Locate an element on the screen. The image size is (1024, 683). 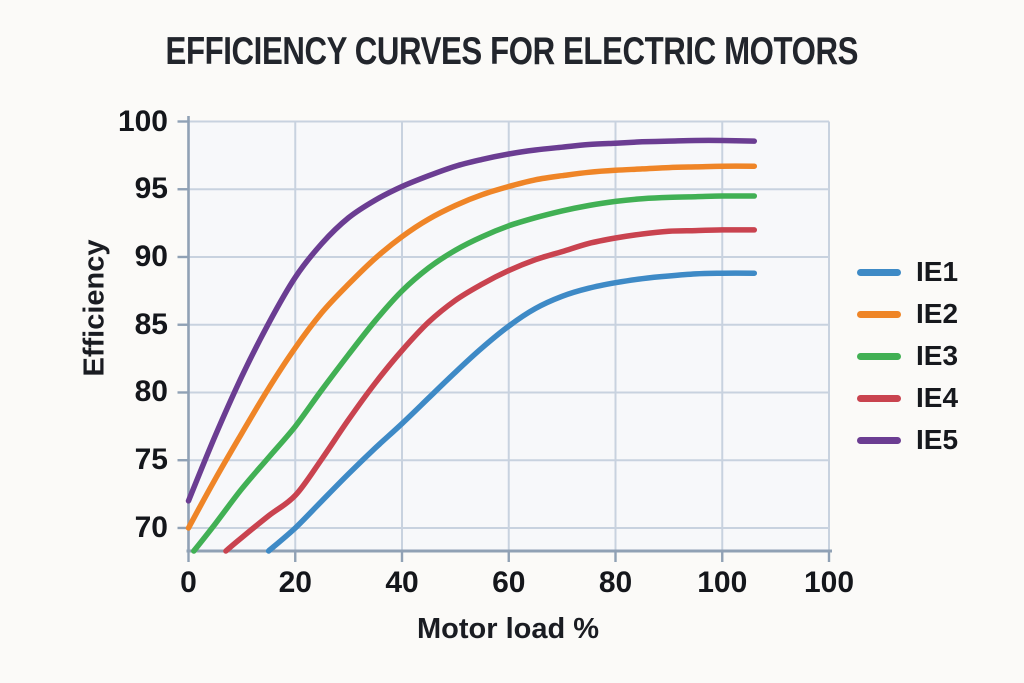
y-tick-label: 70 is located at coordinates (151, 527).